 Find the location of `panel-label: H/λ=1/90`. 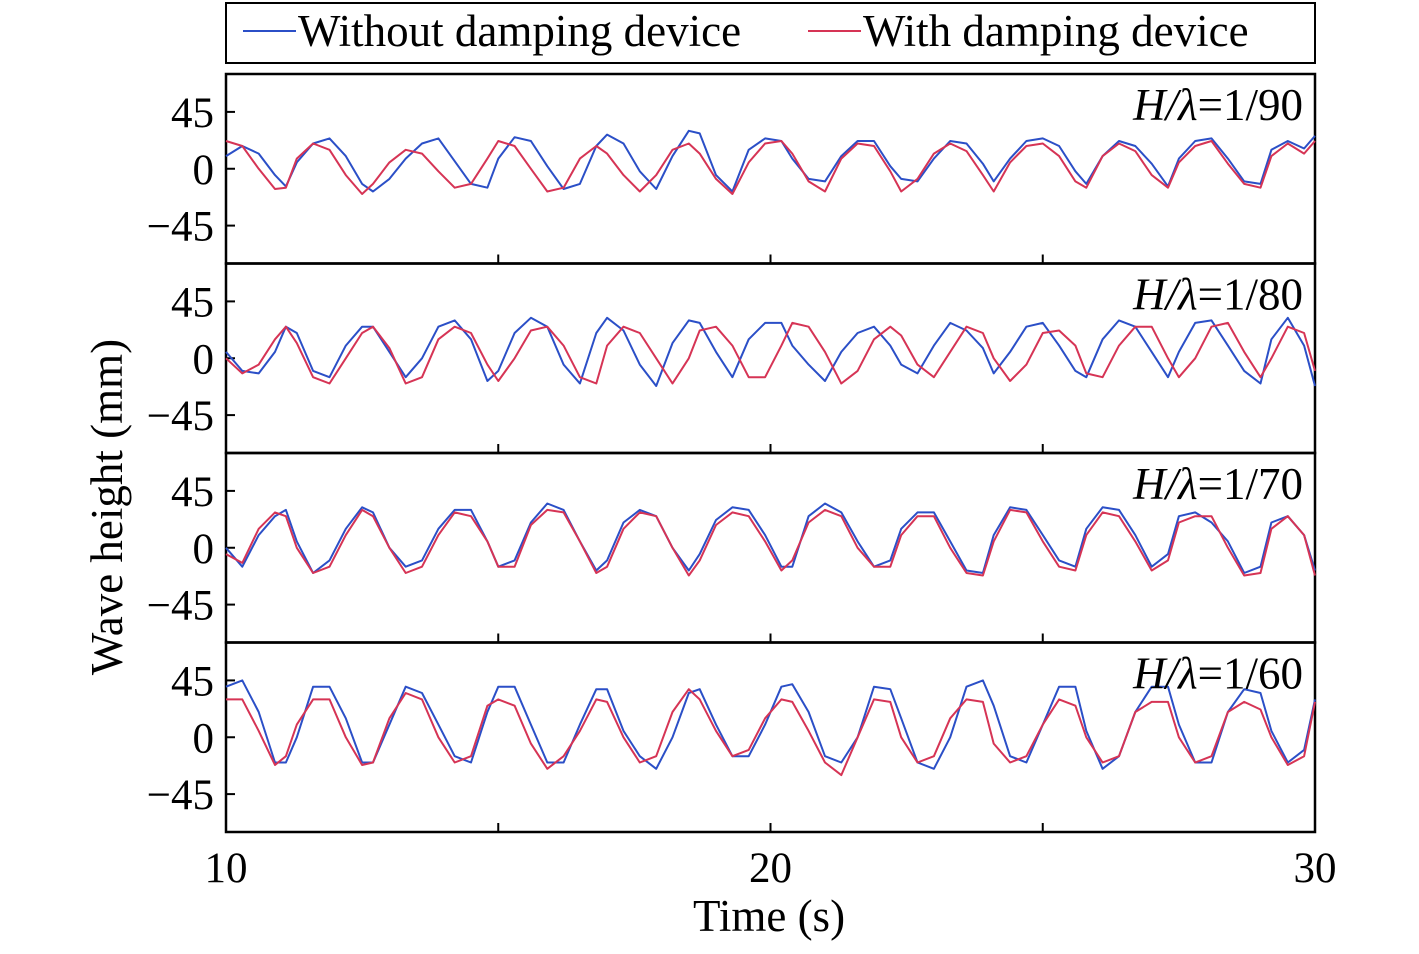

panel-label: H/λ=1/90 is located at coordinates (1217, 105).